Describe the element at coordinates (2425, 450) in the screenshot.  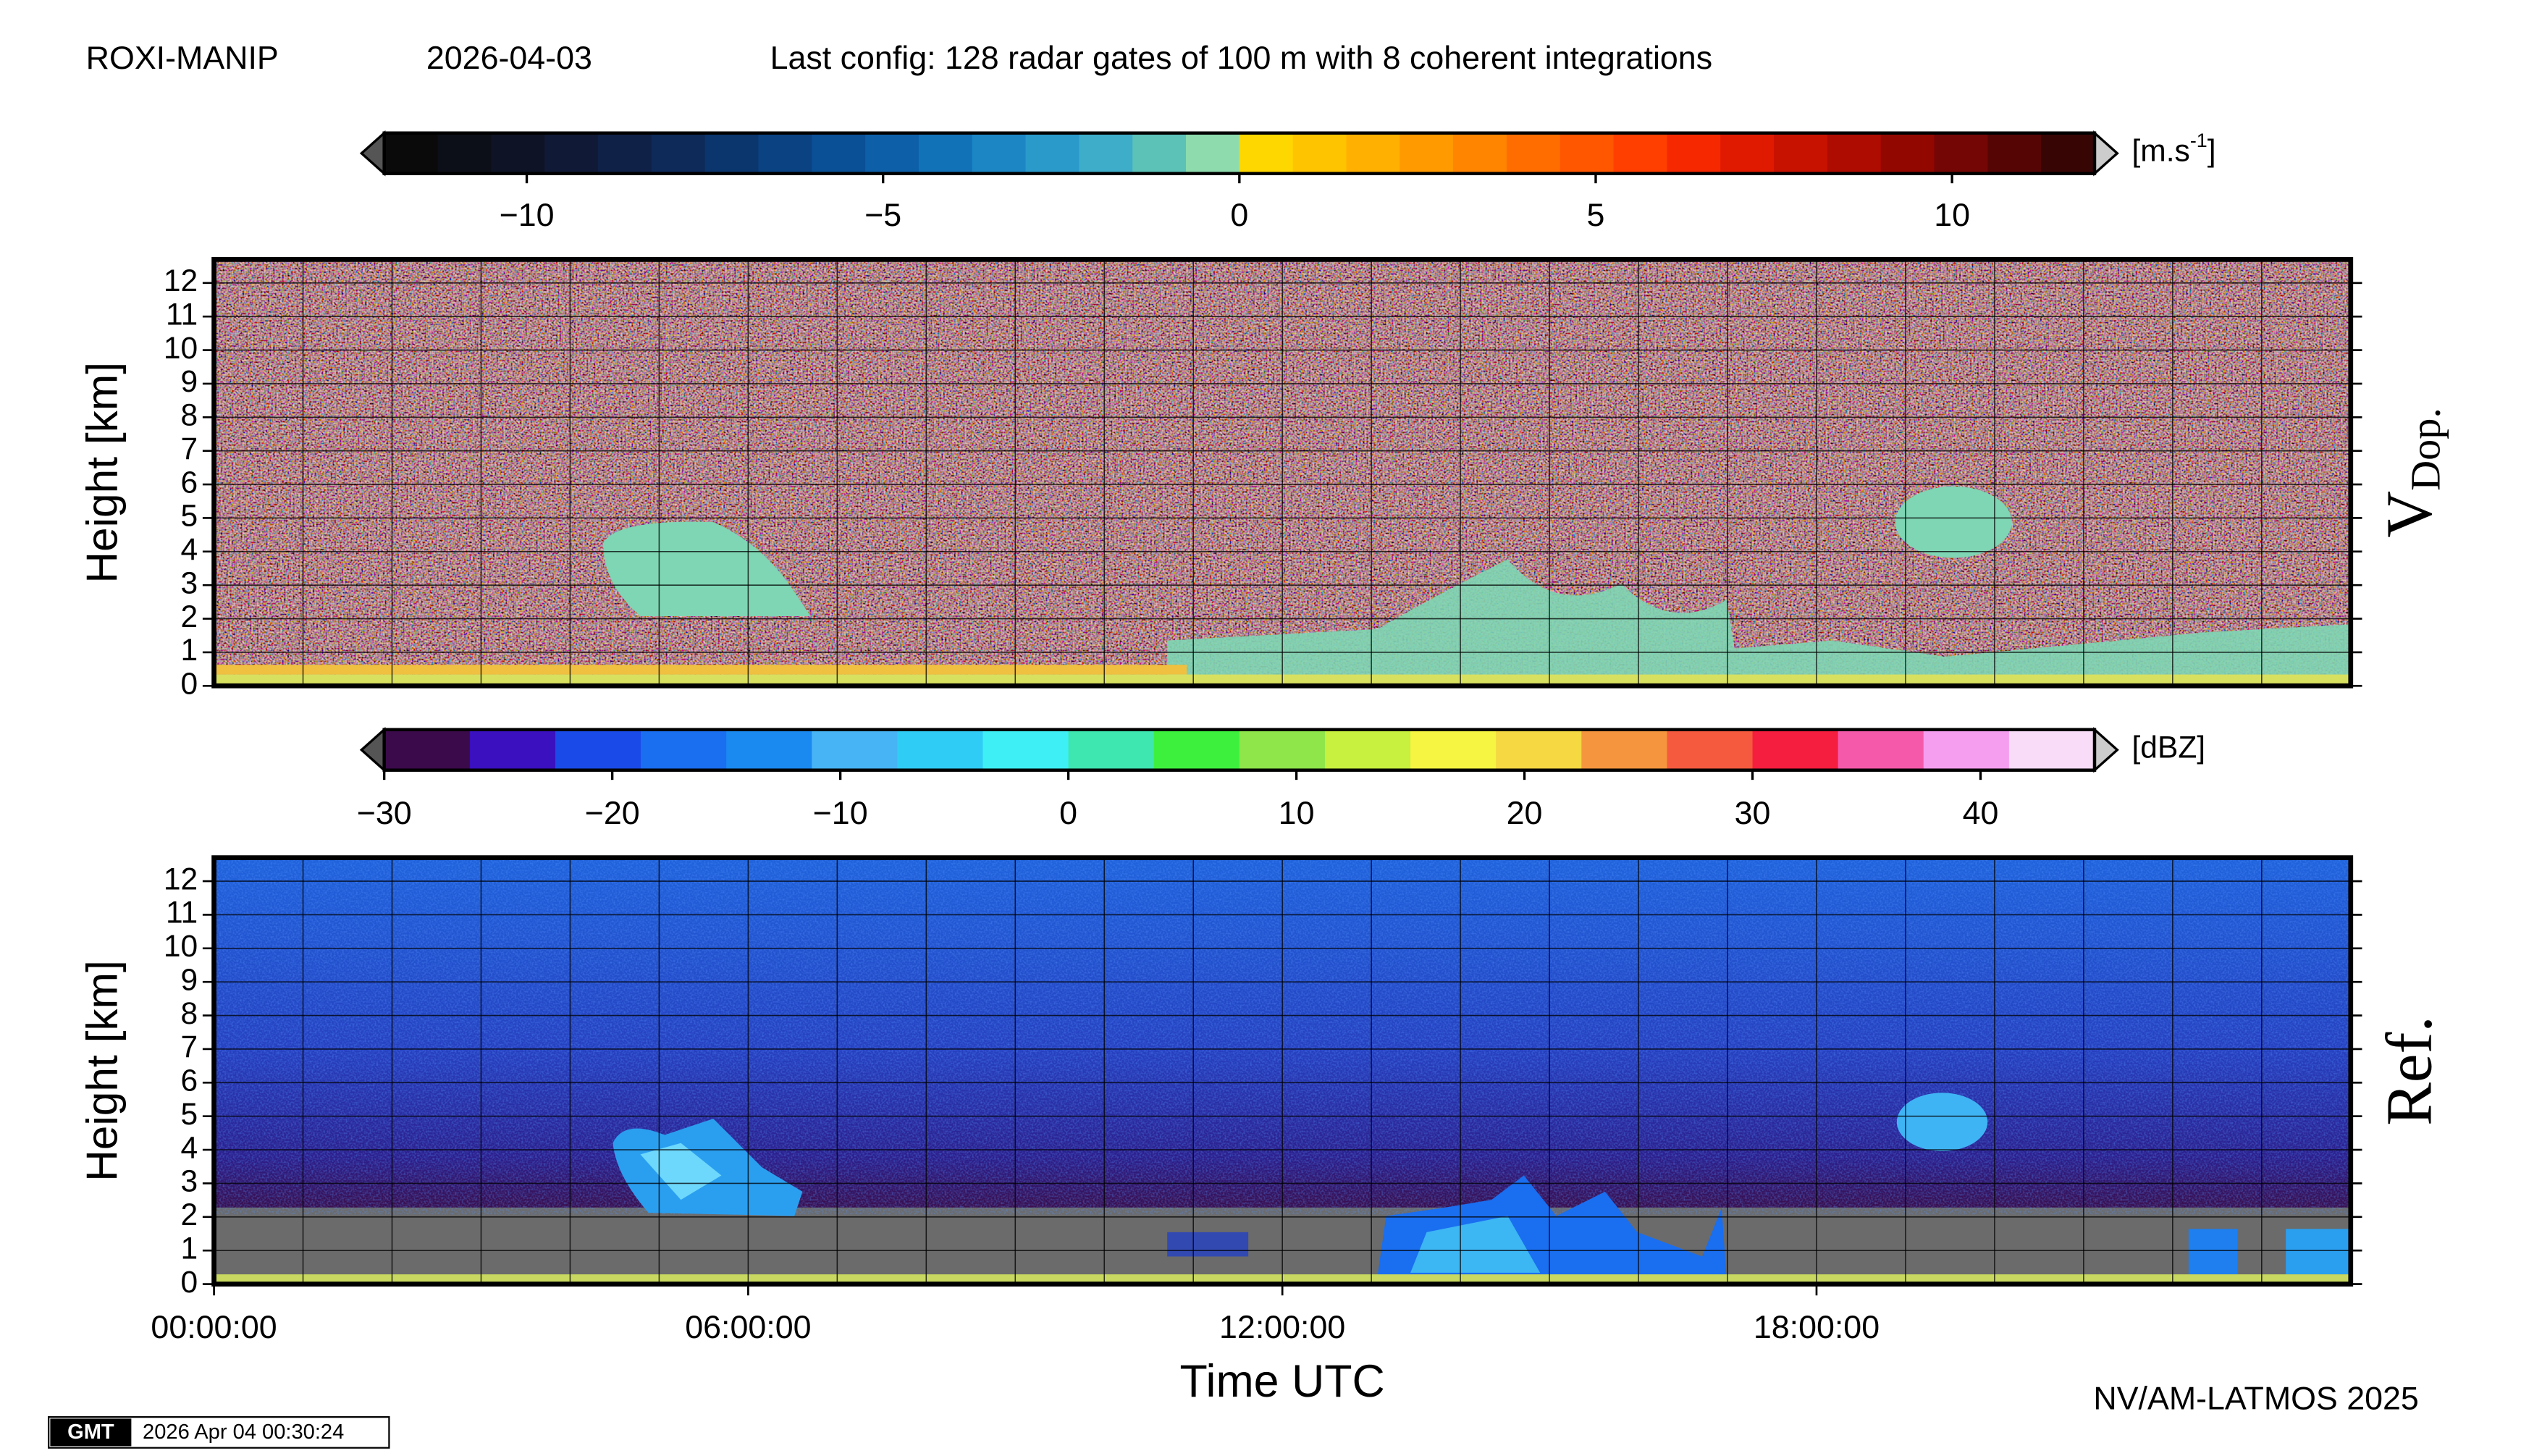
I see `panel-label-sub: Dop.` at that location.